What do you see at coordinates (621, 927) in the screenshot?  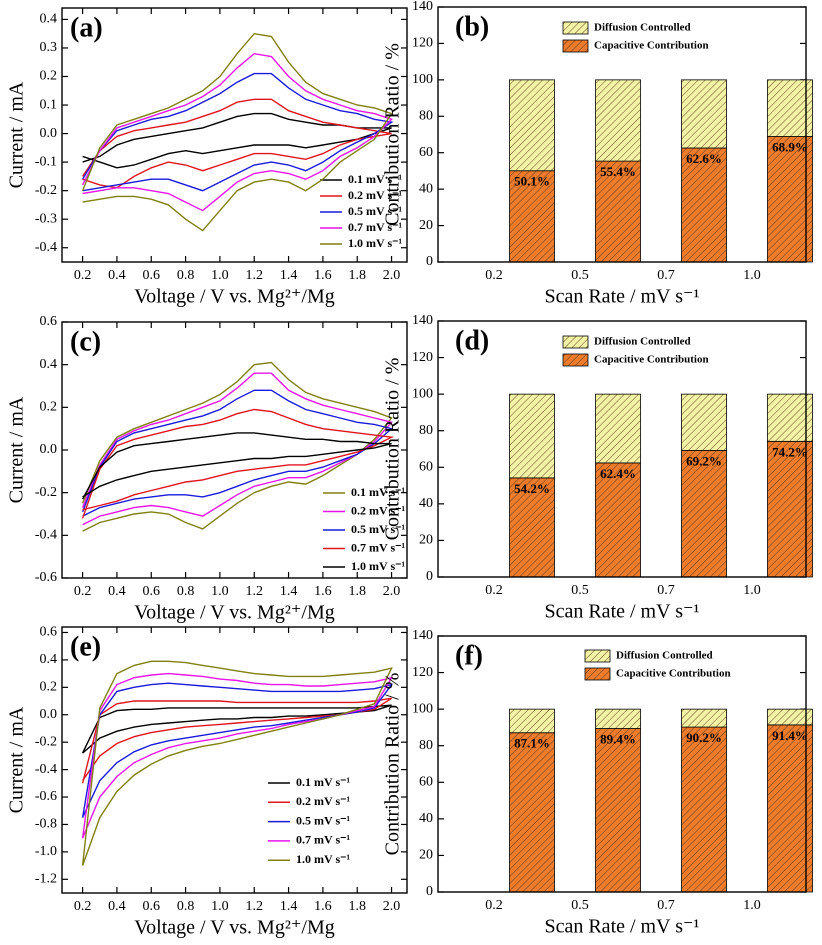 I see `x-axis-label: Scan Rate / mV s⁻¹` at bounding box center [621, 927].